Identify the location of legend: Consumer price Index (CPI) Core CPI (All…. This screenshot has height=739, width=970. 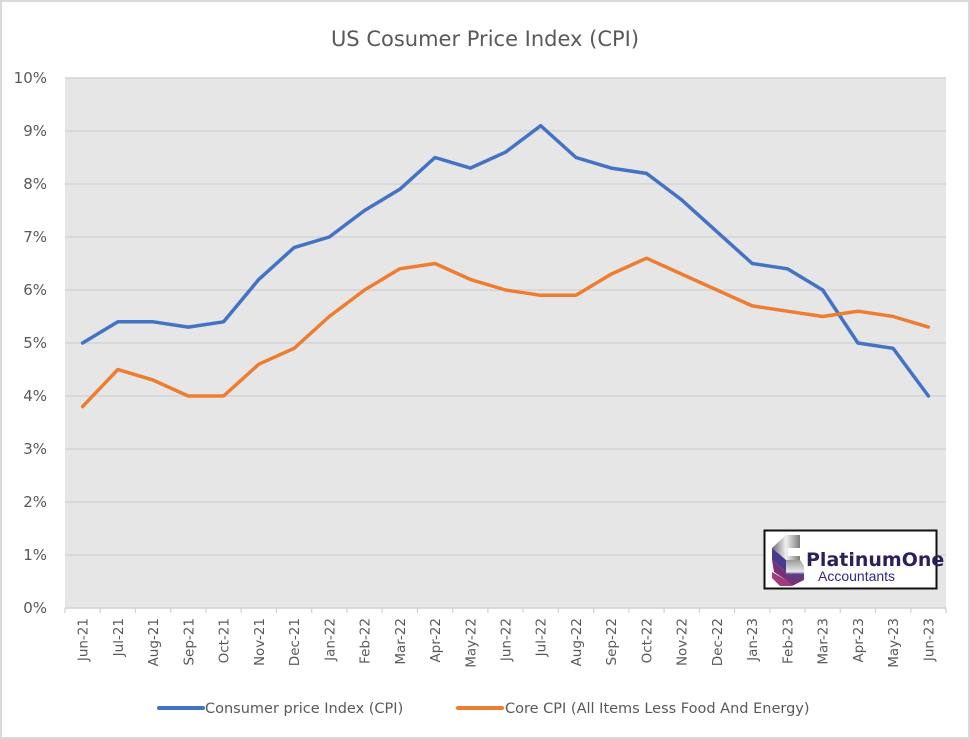
(483, 709).